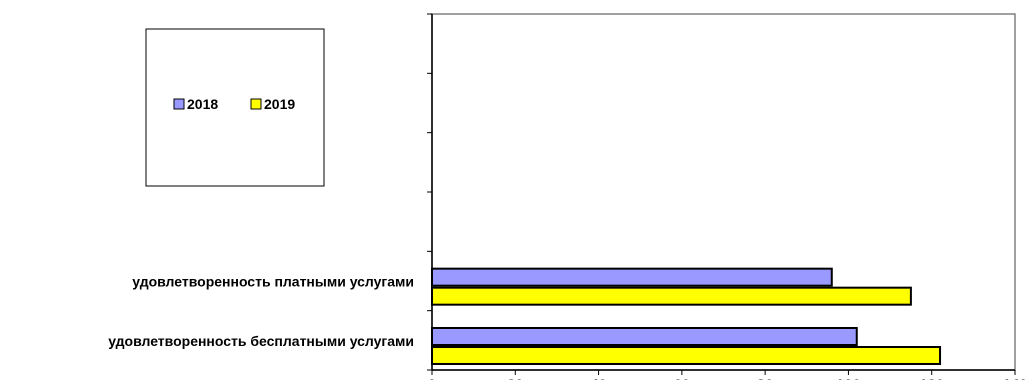  I want to click on legend-swatch-2019, so click(256, 104).